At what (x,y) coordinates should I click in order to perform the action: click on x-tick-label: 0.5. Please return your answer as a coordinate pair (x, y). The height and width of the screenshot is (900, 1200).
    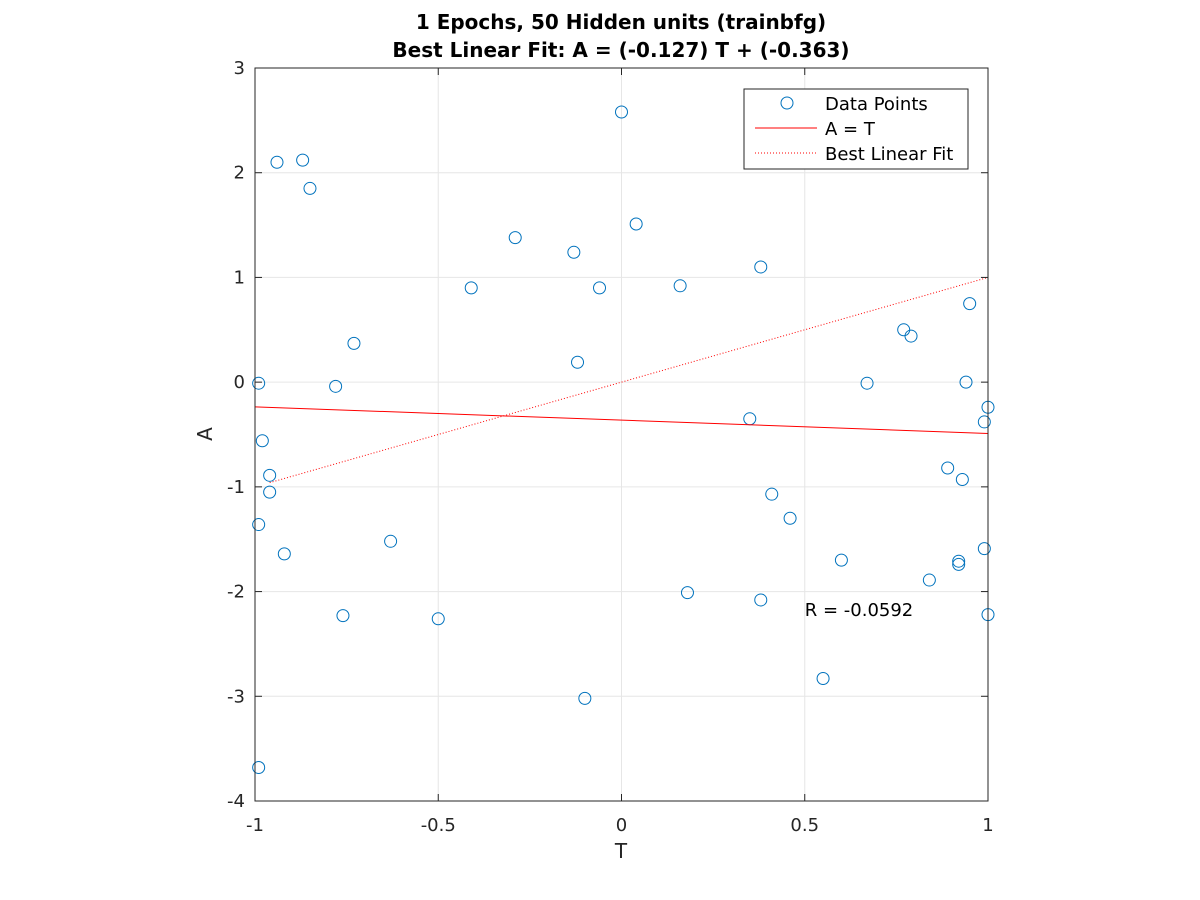
    Looking at the image, I should click on (804, 825).